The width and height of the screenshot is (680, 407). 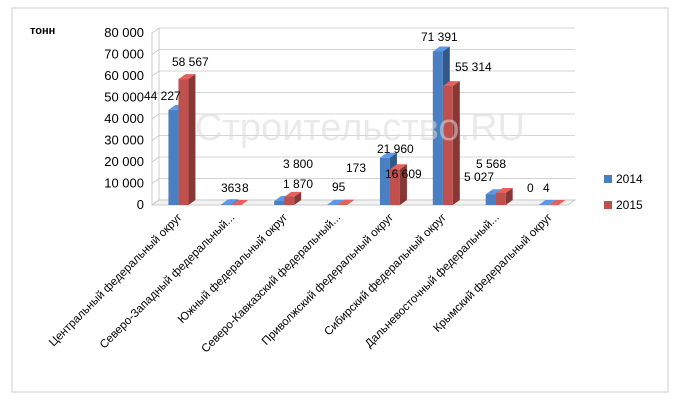 I want to click on data-label: 5 027, so click(x=479, y=177).